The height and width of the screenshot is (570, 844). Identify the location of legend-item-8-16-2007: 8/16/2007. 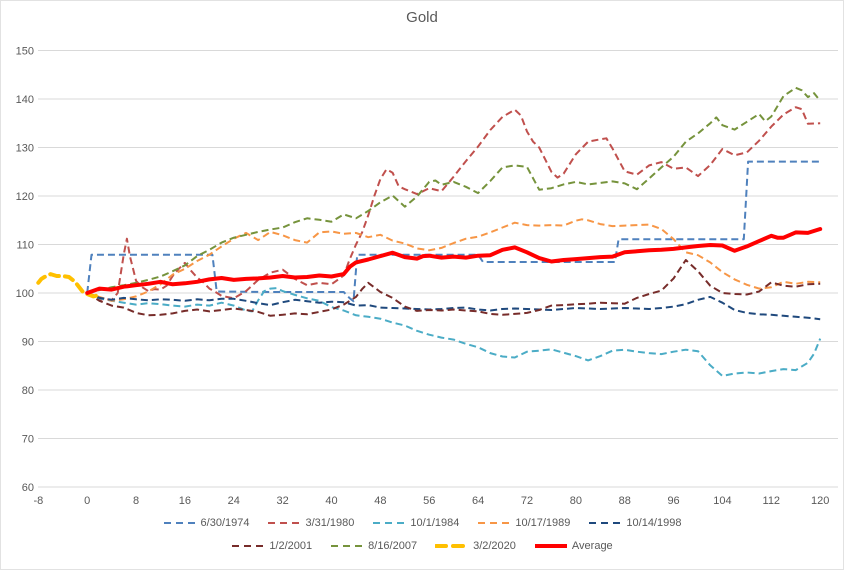
(373, 546).